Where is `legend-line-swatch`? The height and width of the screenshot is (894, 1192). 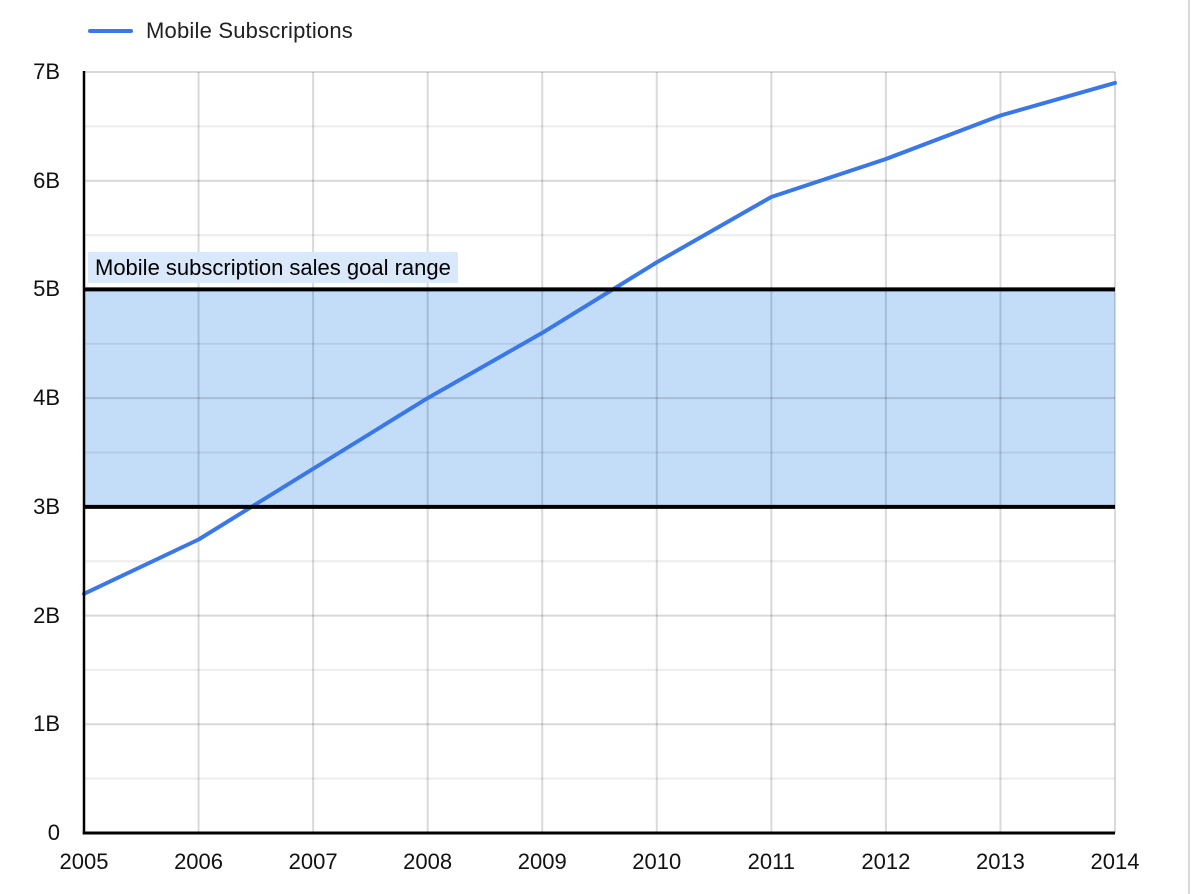
legend-line-swatch is located at coordinates (110, 31).